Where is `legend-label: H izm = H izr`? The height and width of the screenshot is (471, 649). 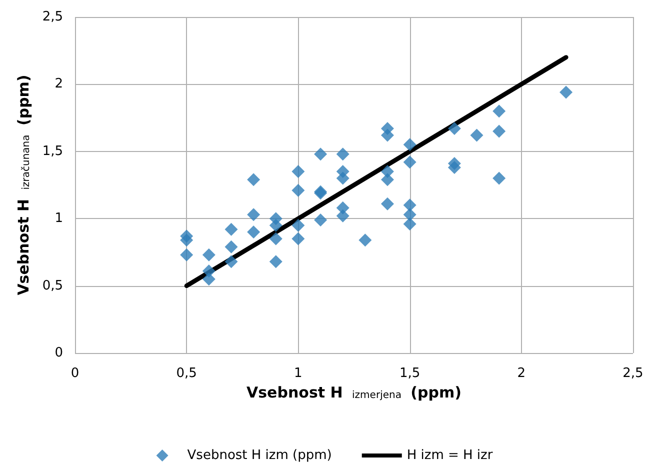 legend-label: H izm = H izr is located at coordinates (450, 455).